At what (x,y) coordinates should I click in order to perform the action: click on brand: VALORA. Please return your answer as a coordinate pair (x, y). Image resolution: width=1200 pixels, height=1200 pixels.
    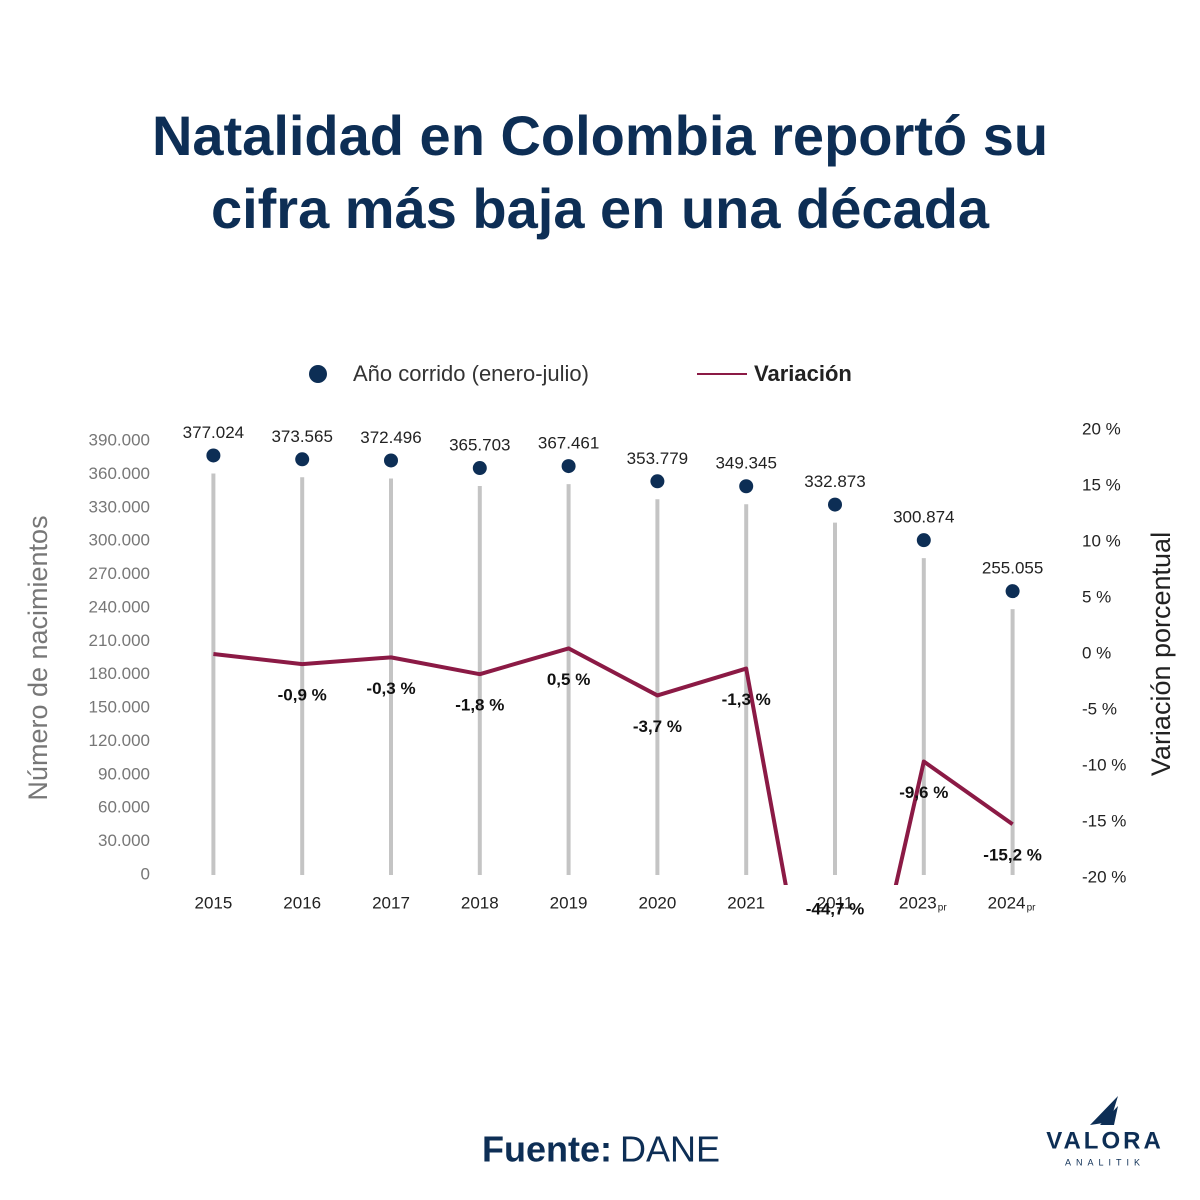
    Looking at the image, I should click on (1105, 1140).